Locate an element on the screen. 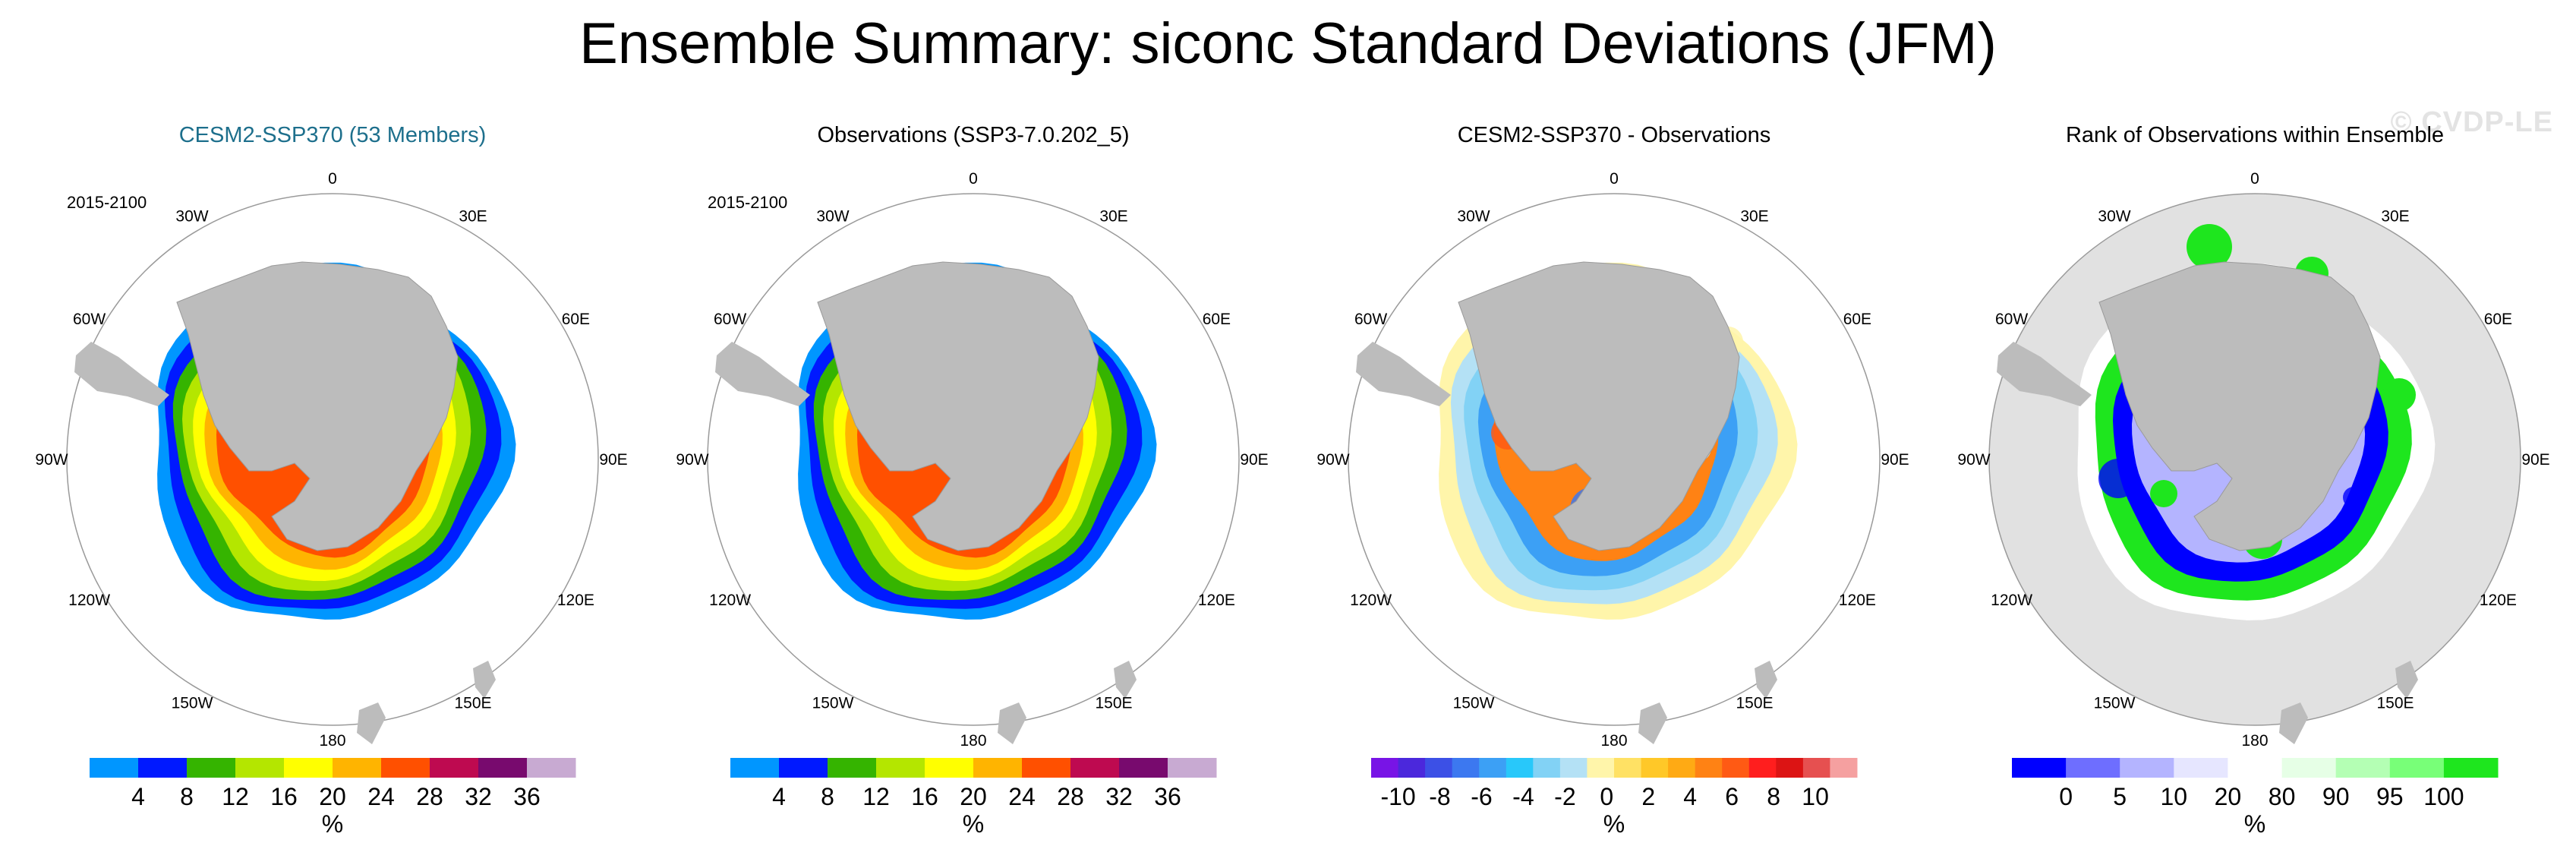  longitude-label: 90E is located at coordinates (1254, 460).